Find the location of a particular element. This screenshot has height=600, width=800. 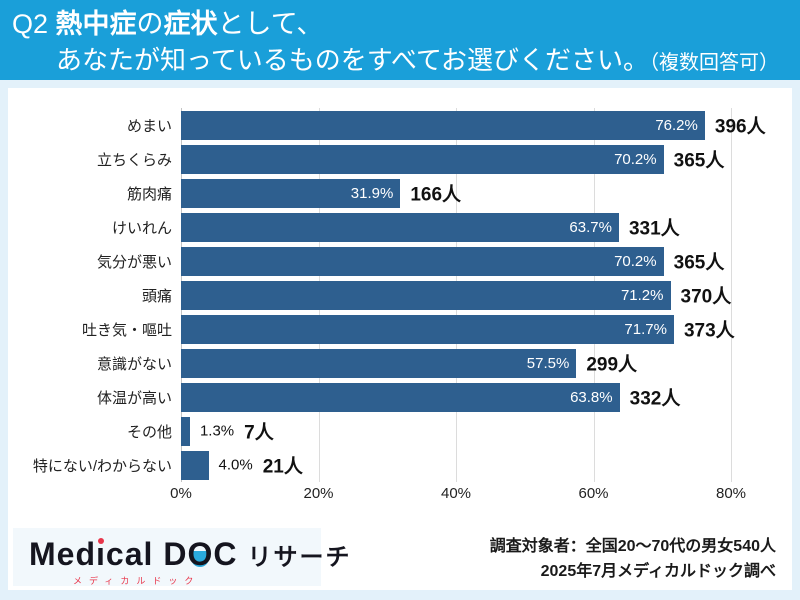

category-label: 吐き気・嘔吐 is located at coordinates (126, 330).